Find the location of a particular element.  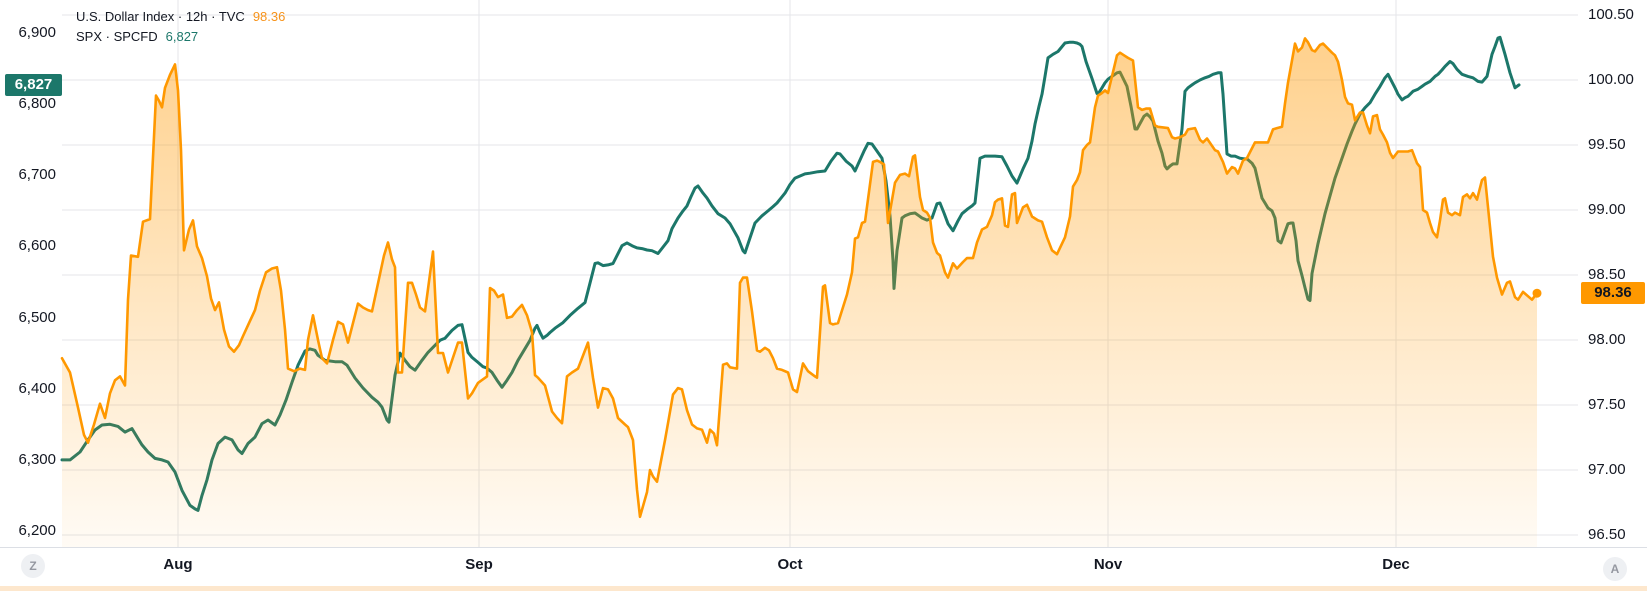

time-axis-tick-label: Dec is located at coordinates (1396, 564).